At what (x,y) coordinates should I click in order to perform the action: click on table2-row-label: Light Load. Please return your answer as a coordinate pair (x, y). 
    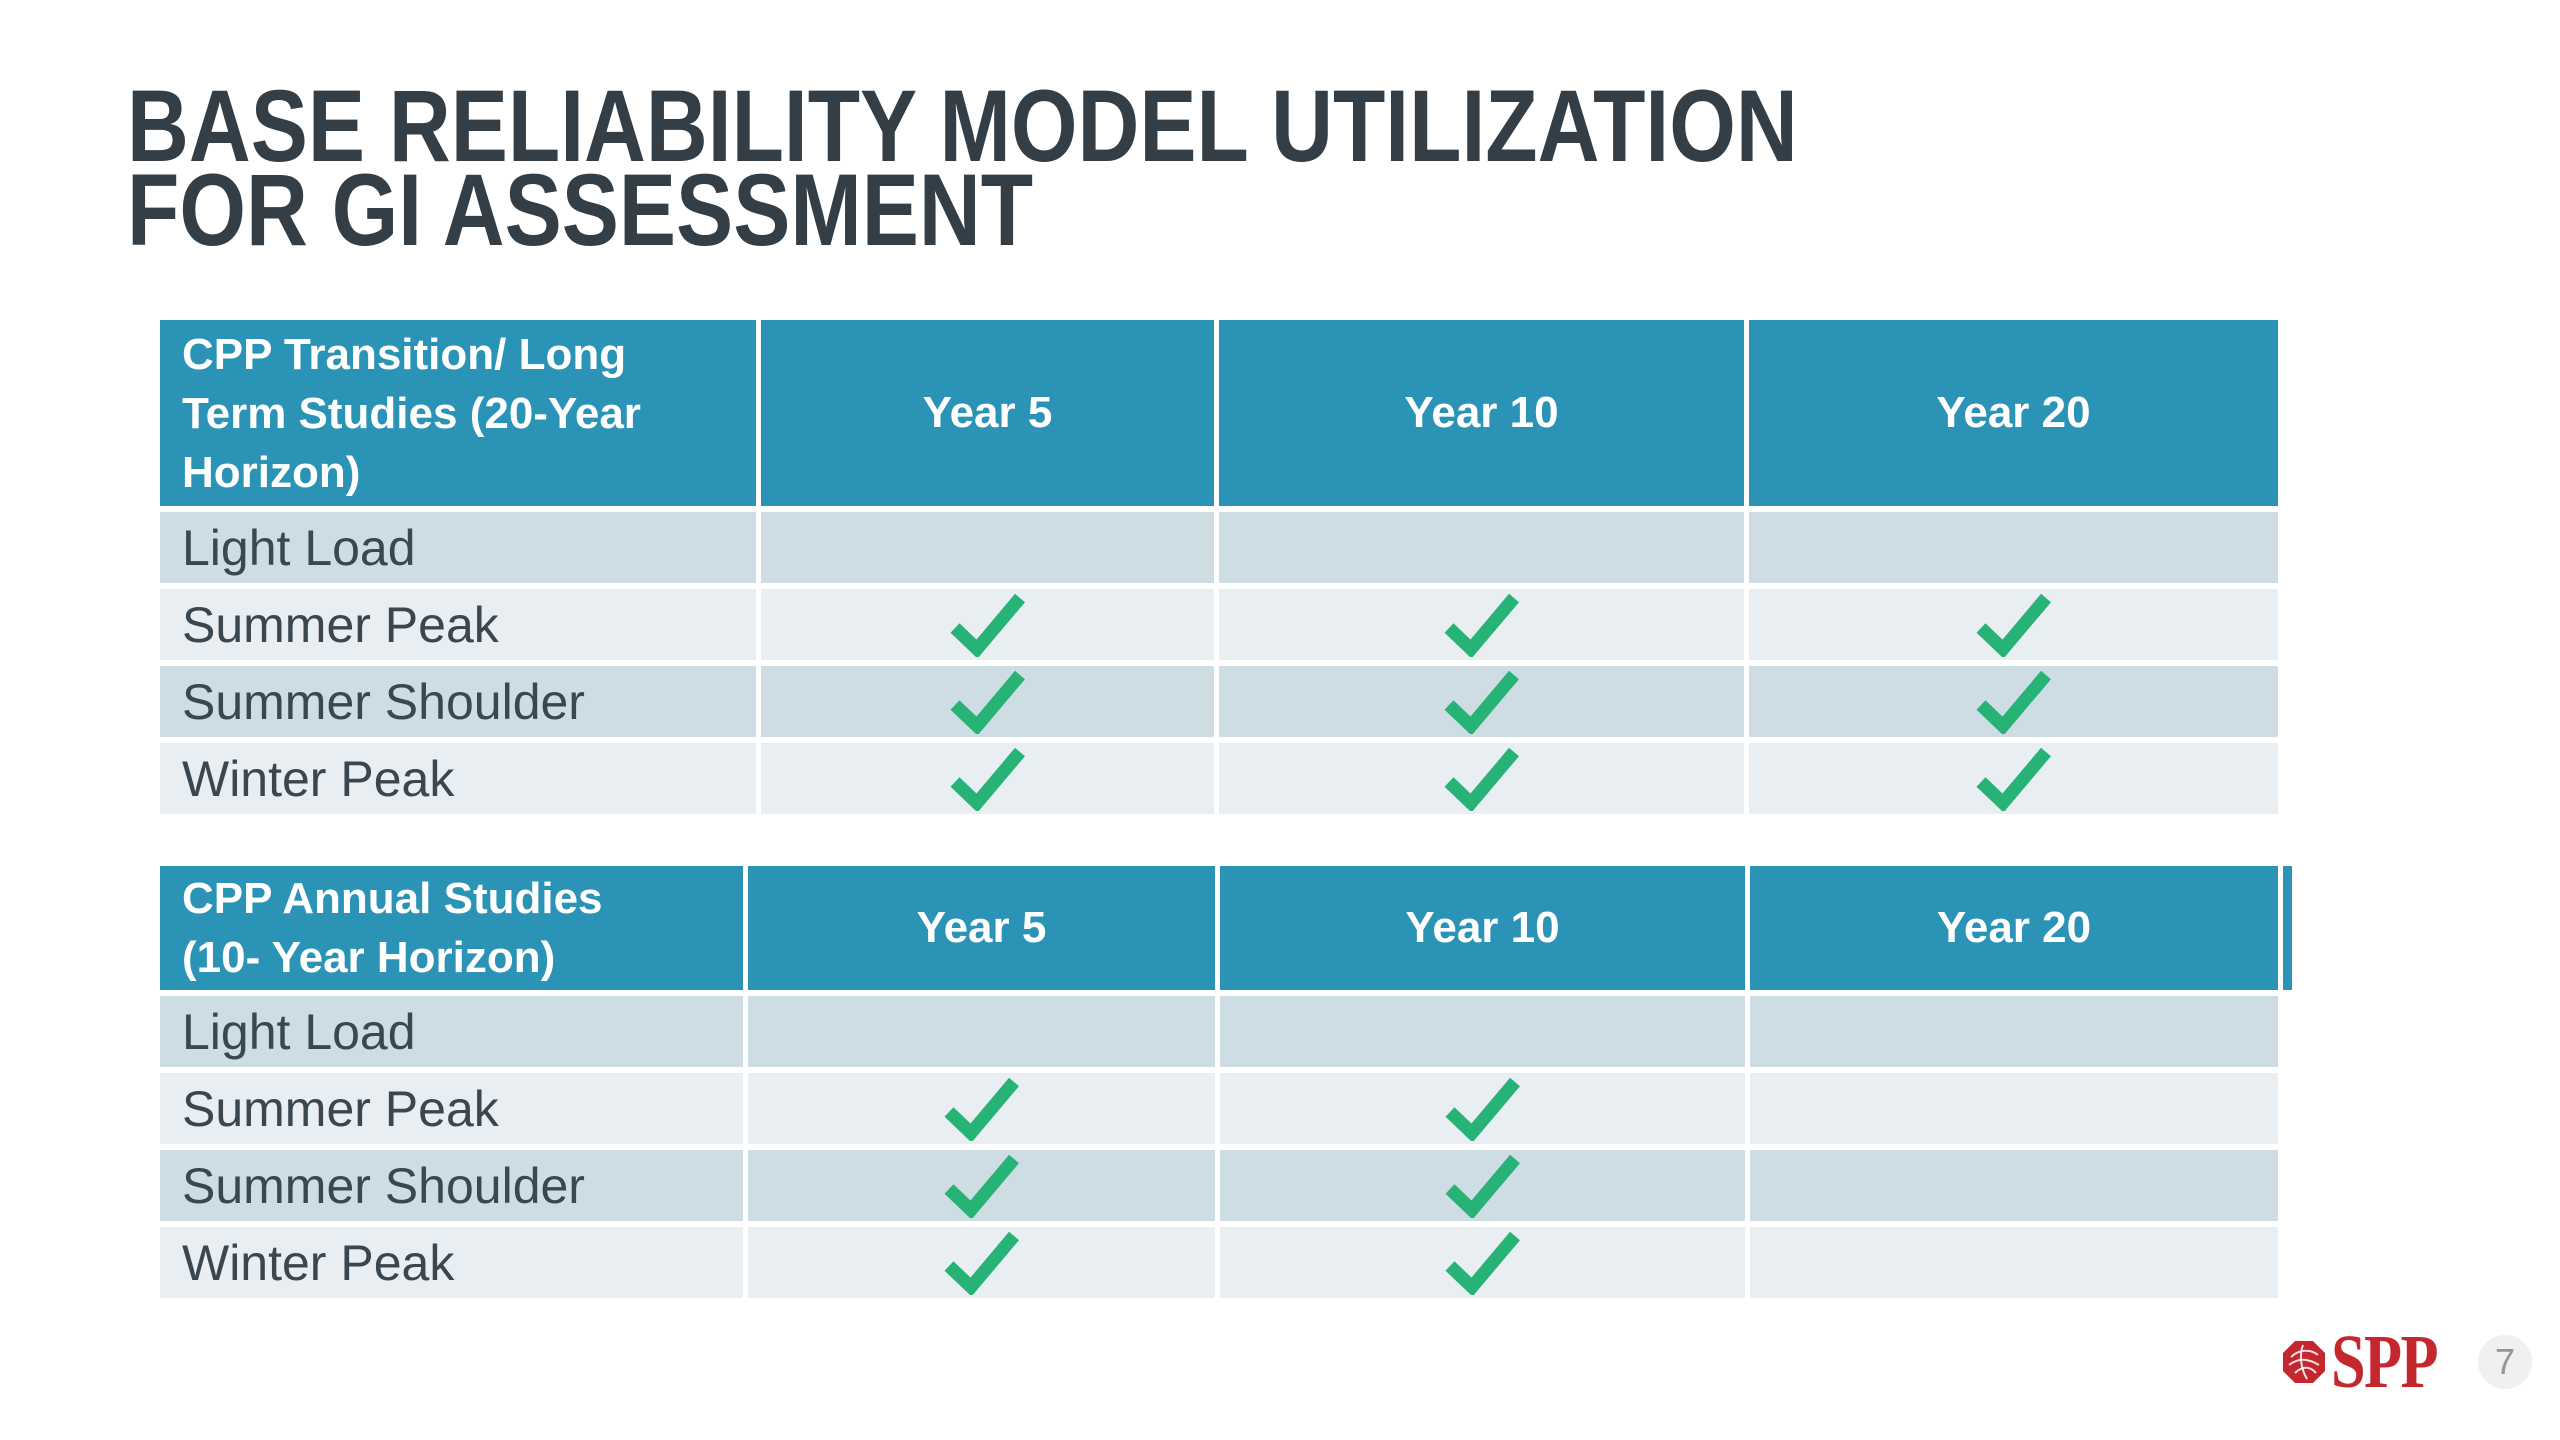
    Looking at the image, I should click on (451, 1031).